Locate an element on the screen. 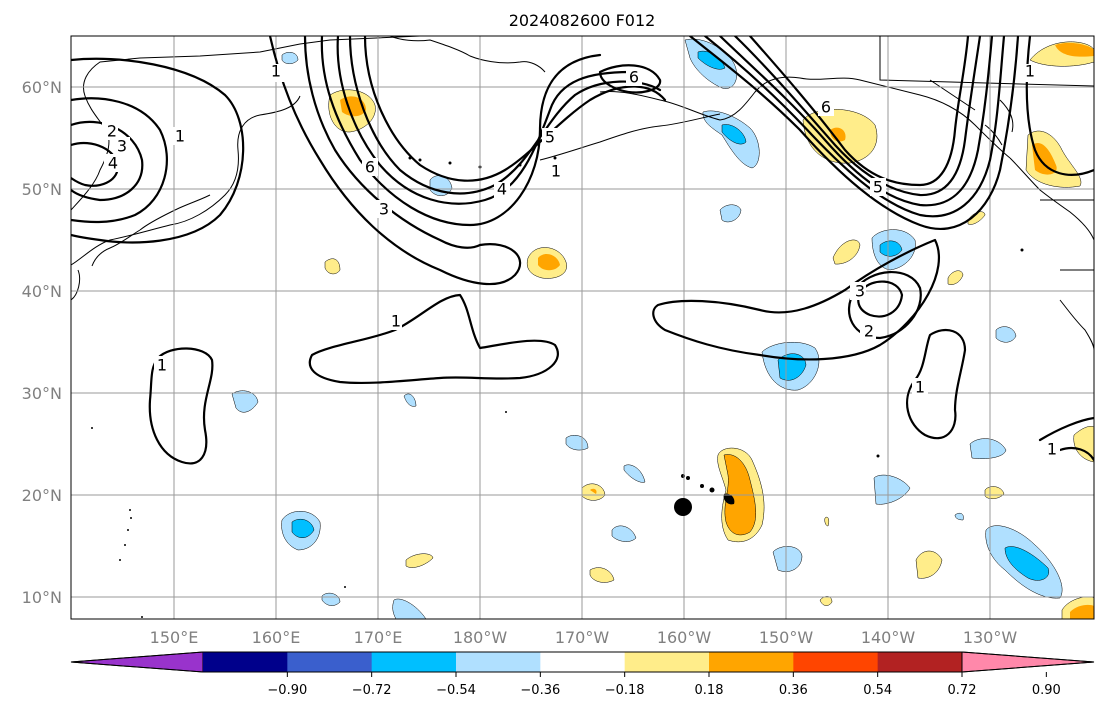 The image size is (1105, 712). colorbar-tick-label: 0.36 is located at coordinates (793, 690).